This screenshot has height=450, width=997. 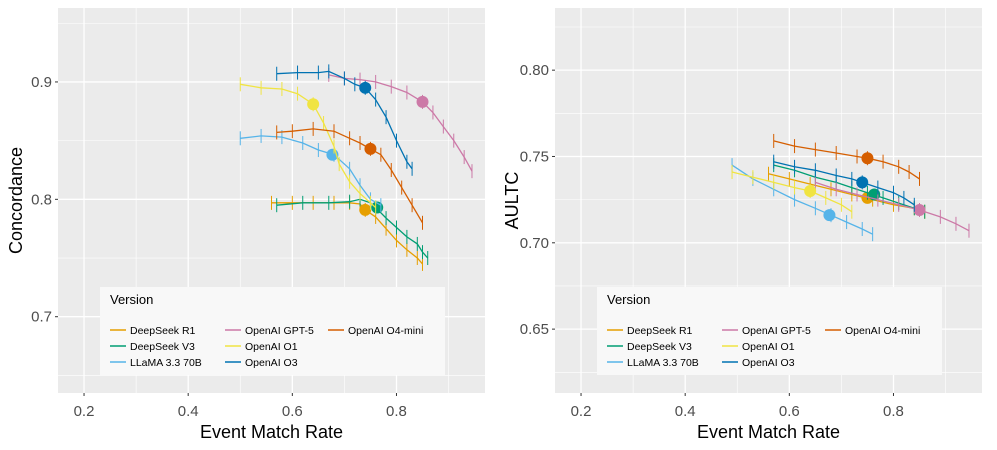 What do you see at coordinates (534, 70) in the screenshot?
I see `y-tick-label: 0.80` at bounding box center [534, 70].